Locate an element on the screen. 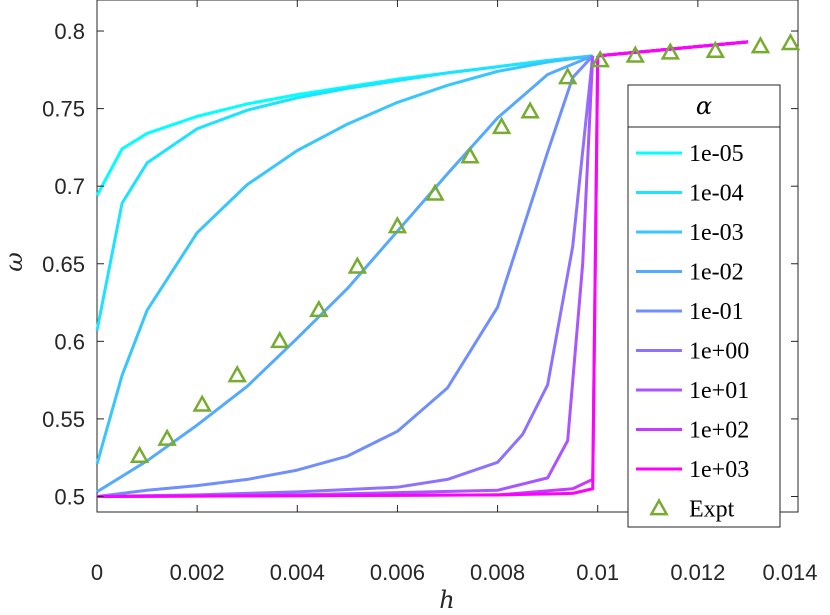 The width and height of the screenshot is (830, 615). legend-label-1e-01: 1e-01 is located at coordinates (716, 312).